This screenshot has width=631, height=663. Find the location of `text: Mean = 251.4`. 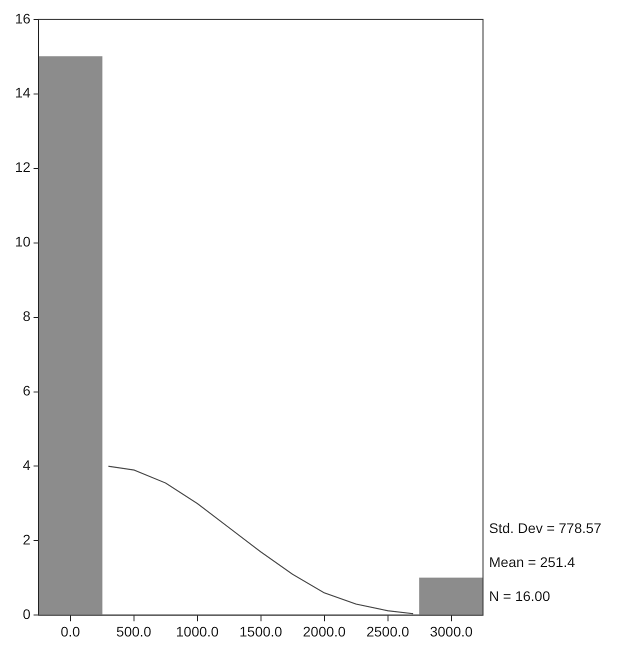

text: Mean = 251.4 is located at coordinates (532, 562).